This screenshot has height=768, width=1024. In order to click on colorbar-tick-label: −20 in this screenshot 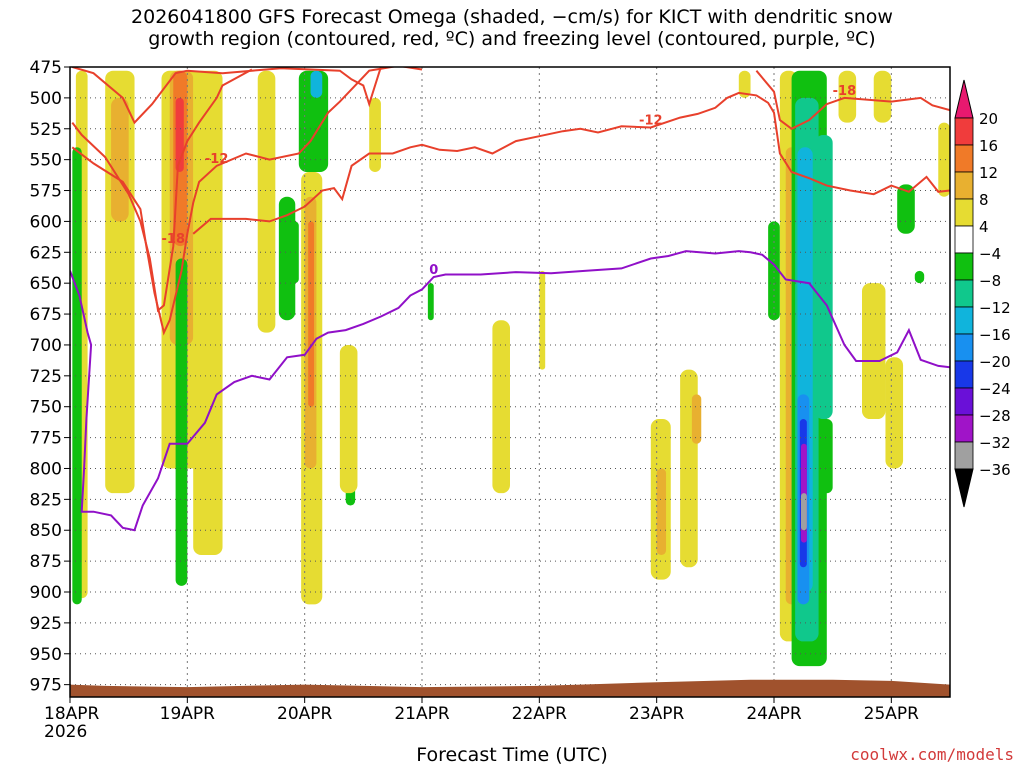, I will do `click(995, 362)`.